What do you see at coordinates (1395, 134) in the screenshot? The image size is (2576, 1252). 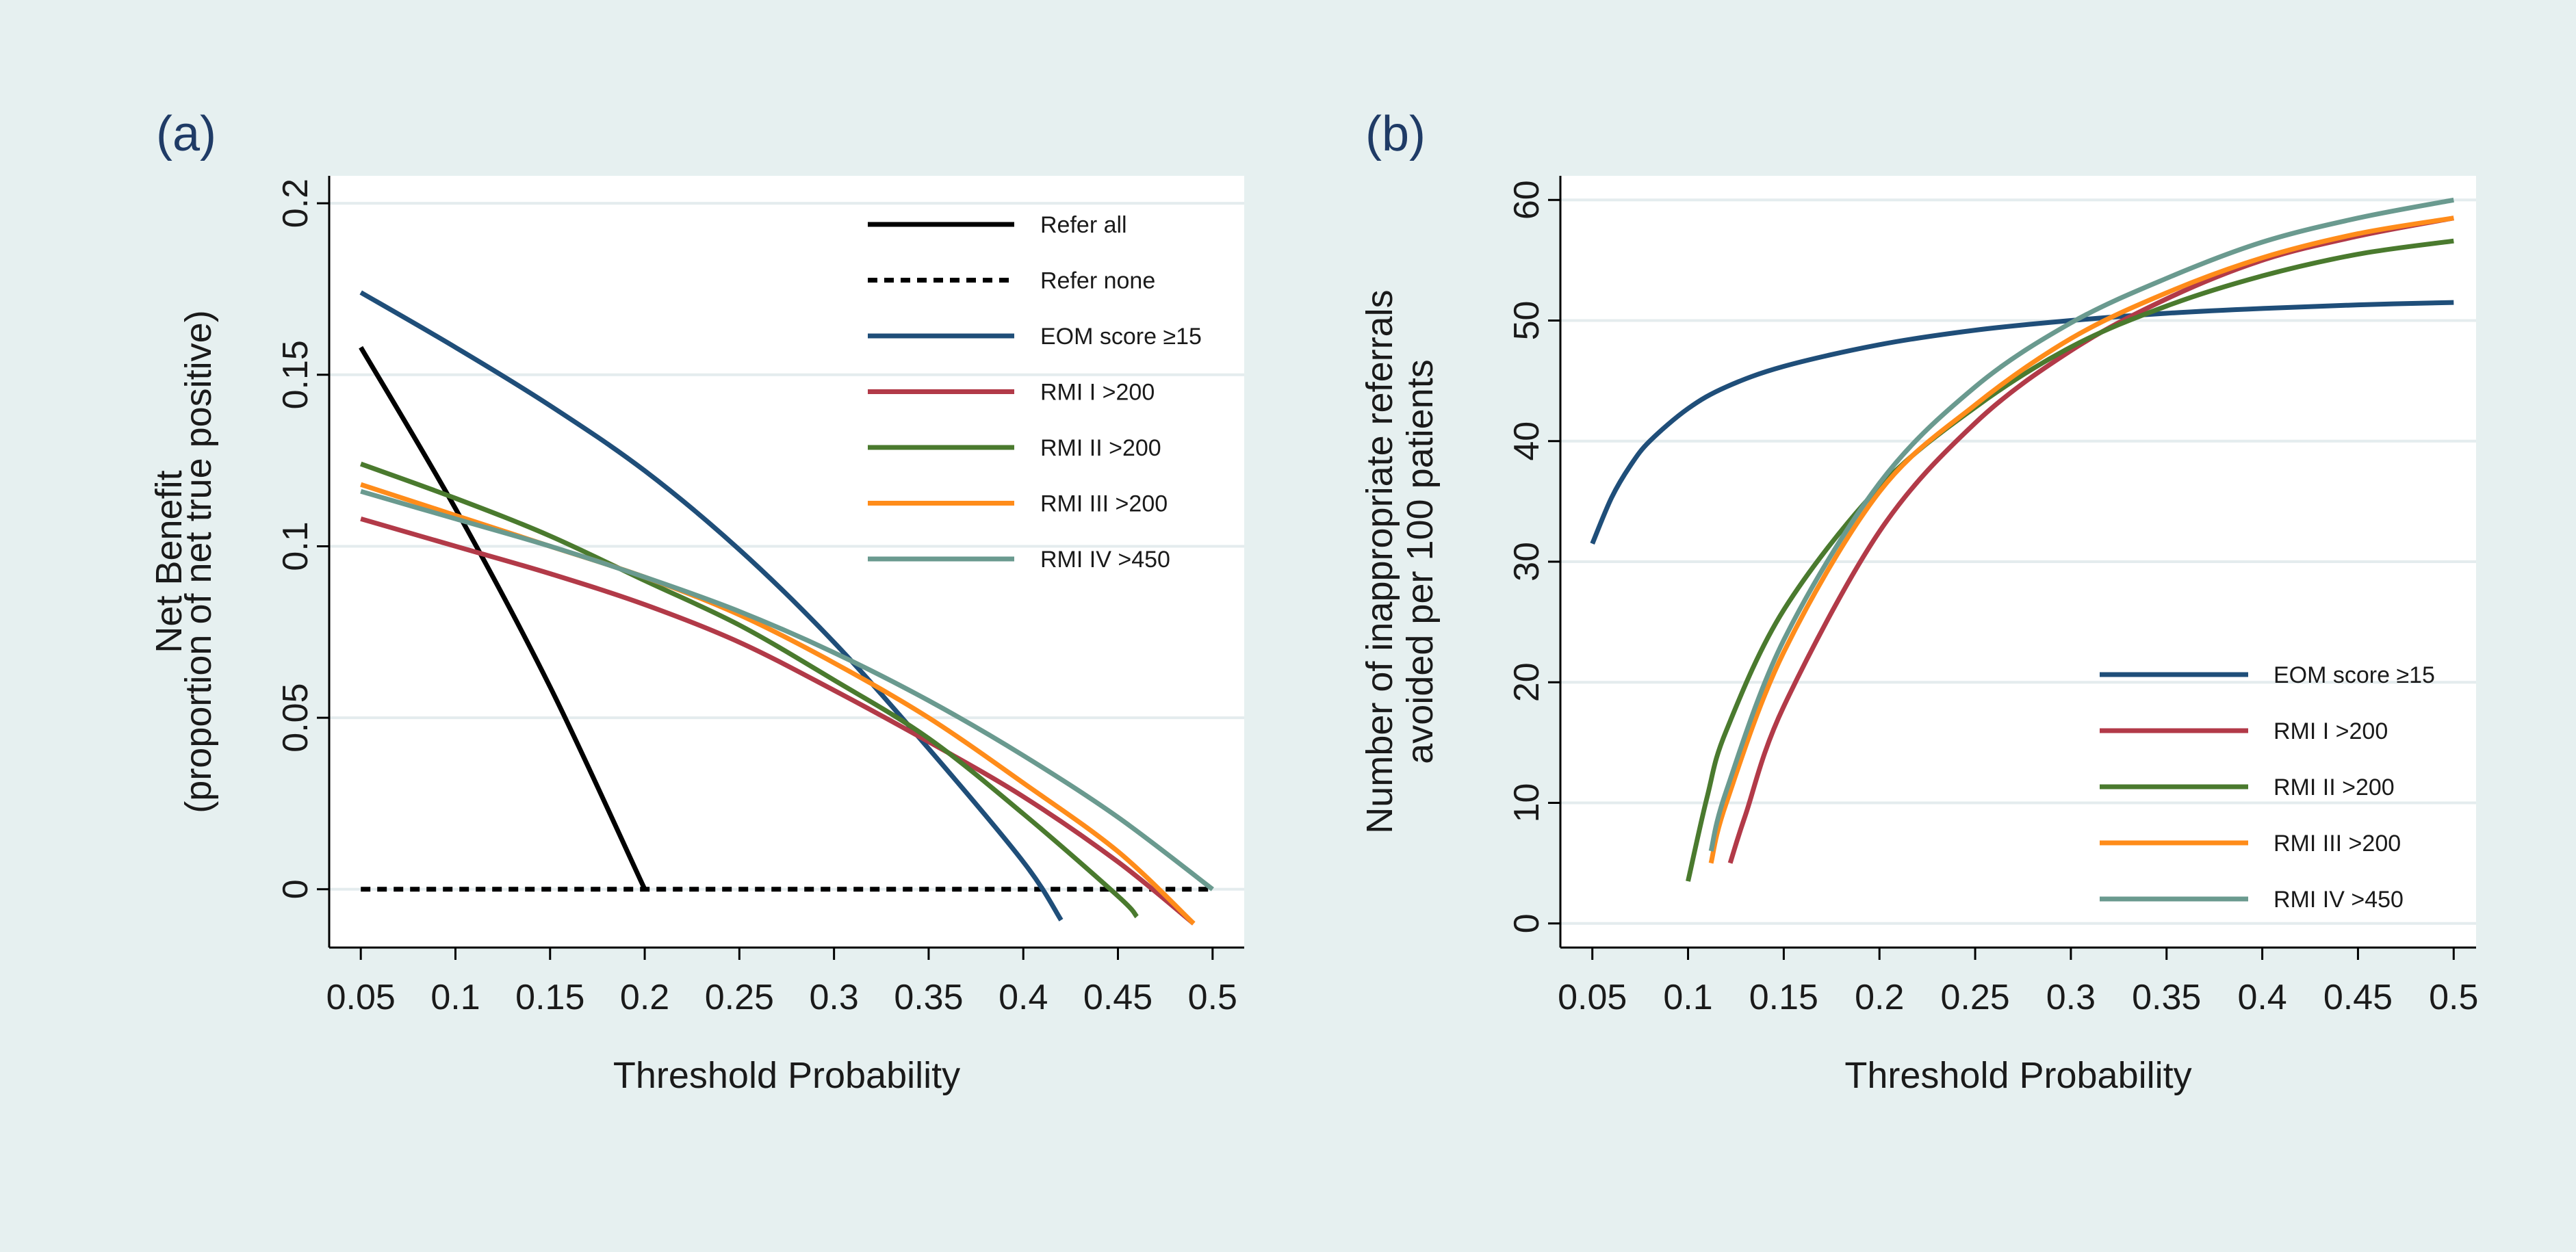 I see `panel-label: (b)` at bounding box center [1395, 134].